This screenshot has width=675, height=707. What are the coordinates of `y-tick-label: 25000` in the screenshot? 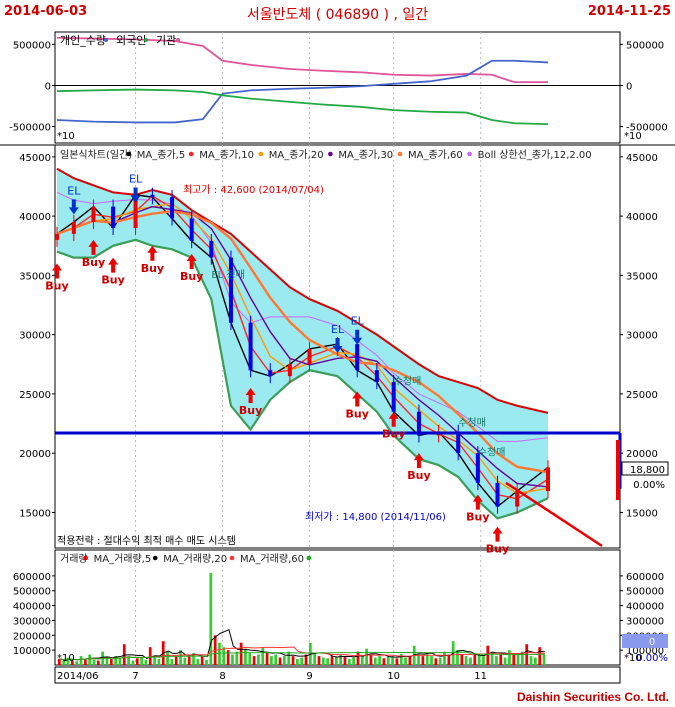 It's located at (642, 395).